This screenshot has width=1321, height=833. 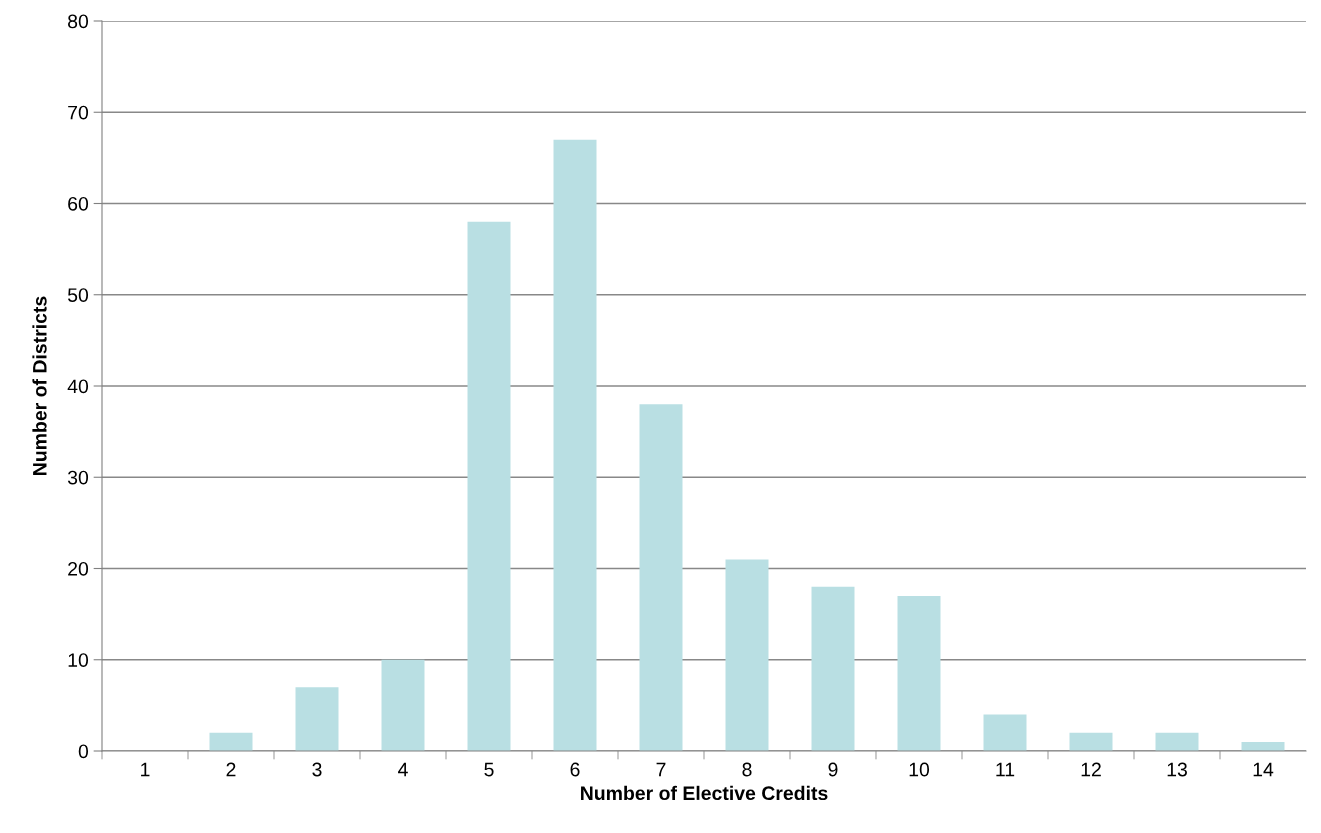 I want to click on x-tick-label: 8, so click(x=747, y=769).